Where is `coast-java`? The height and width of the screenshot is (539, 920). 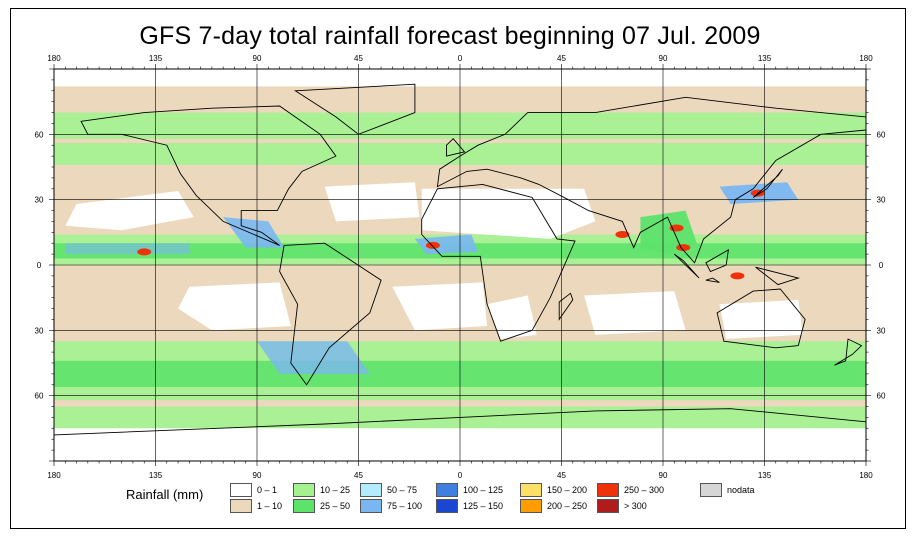 coast-java is located at coordinates (712, 280).